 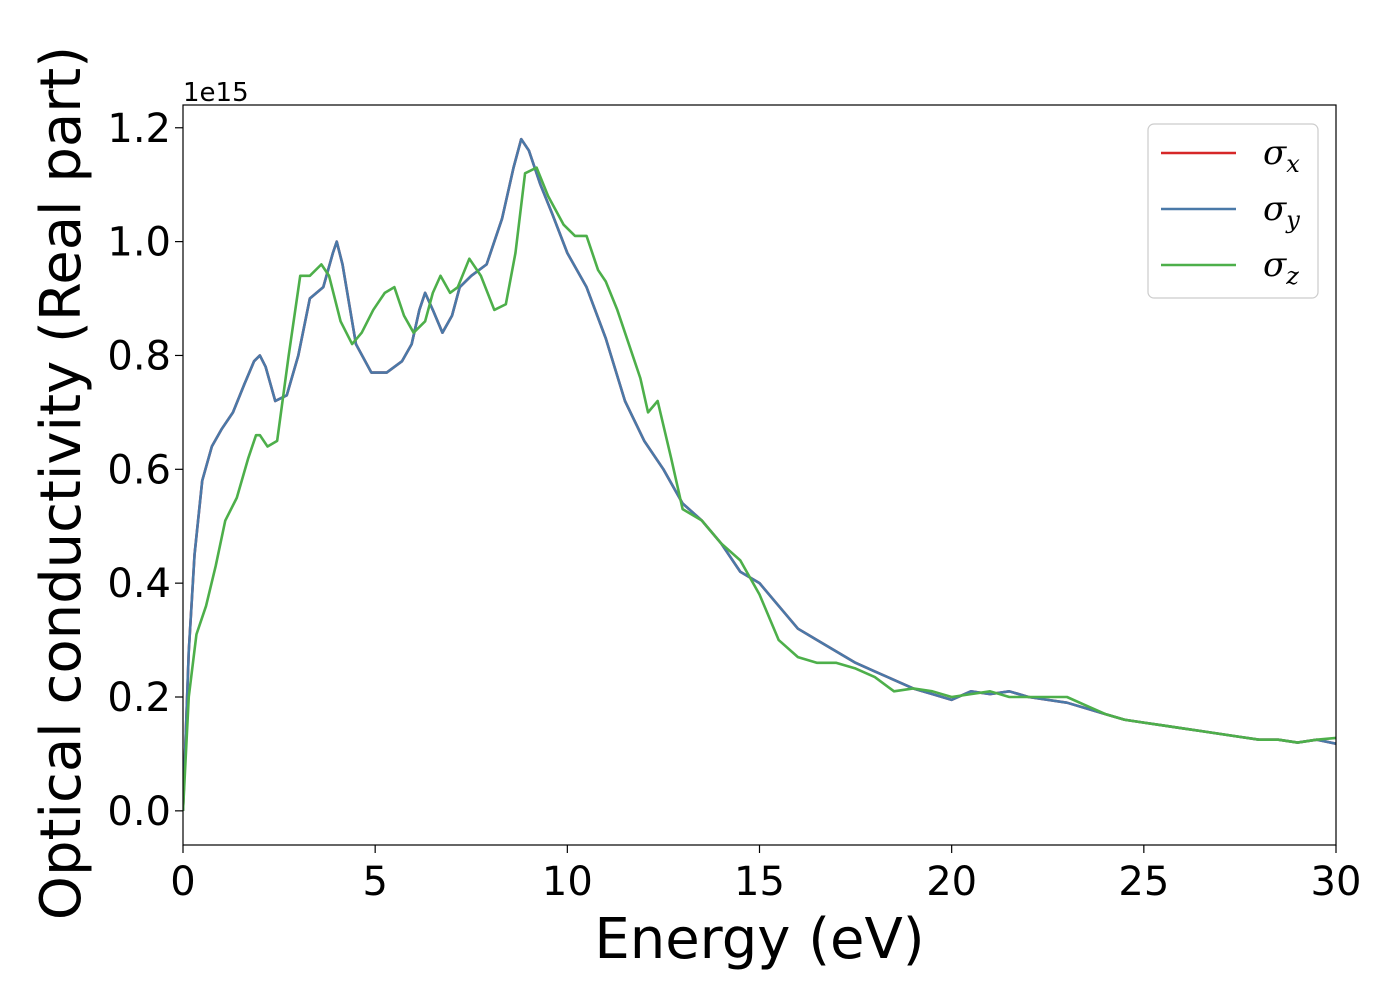 I want to click on x-tick-label: 10, so click(x=567, y=882).